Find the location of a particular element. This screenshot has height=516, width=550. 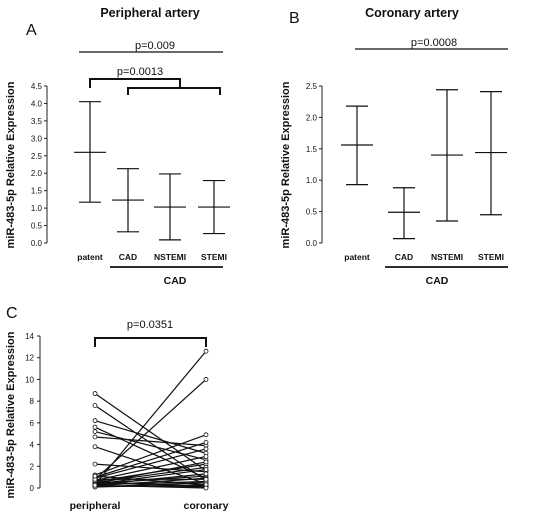

panel-b-ytick-label-4: 2.0 is located at coordinates (312, 117).